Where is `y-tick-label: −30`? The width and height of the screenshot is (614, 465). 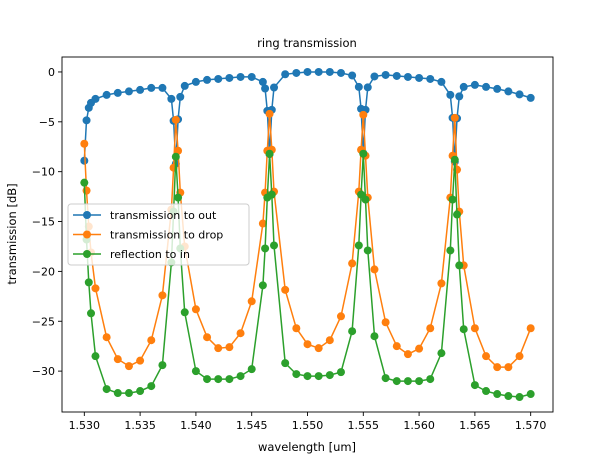
y-tick-label: −30 is located at coordinates (43, 371).